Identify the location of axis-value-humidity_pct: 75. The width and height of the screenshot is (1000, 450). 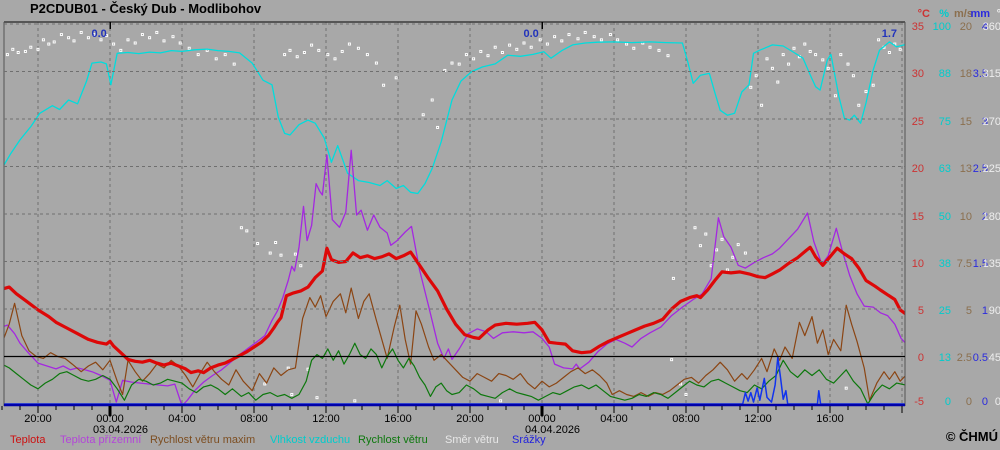
(944, 122).